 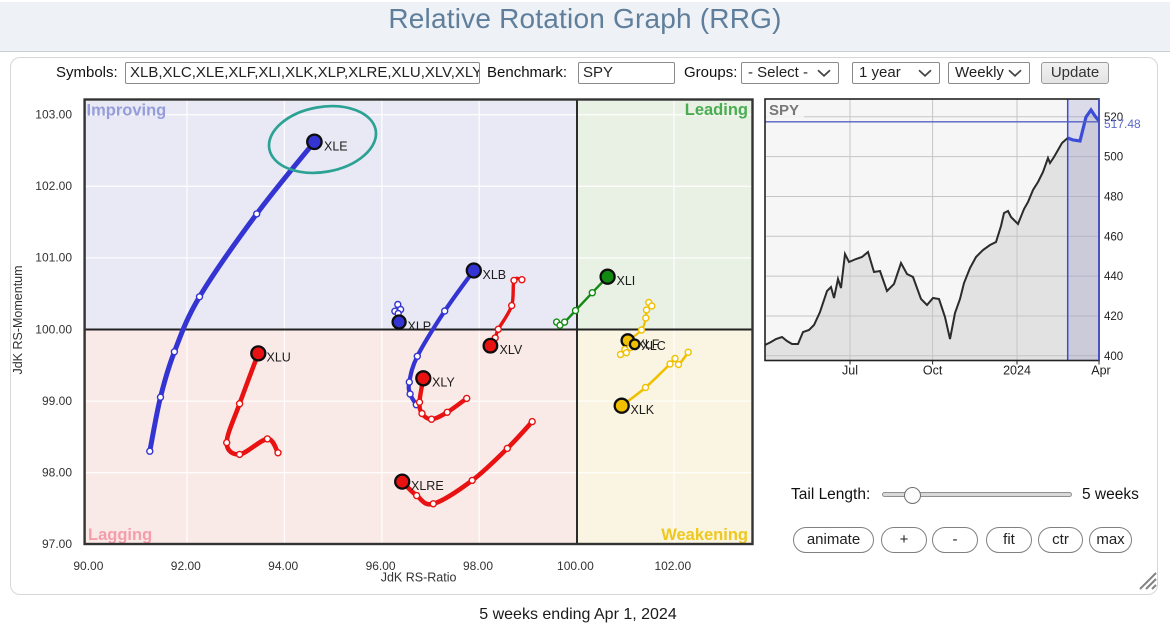 I want to click on svg-text: 92.00, so click(x=186, y=566).